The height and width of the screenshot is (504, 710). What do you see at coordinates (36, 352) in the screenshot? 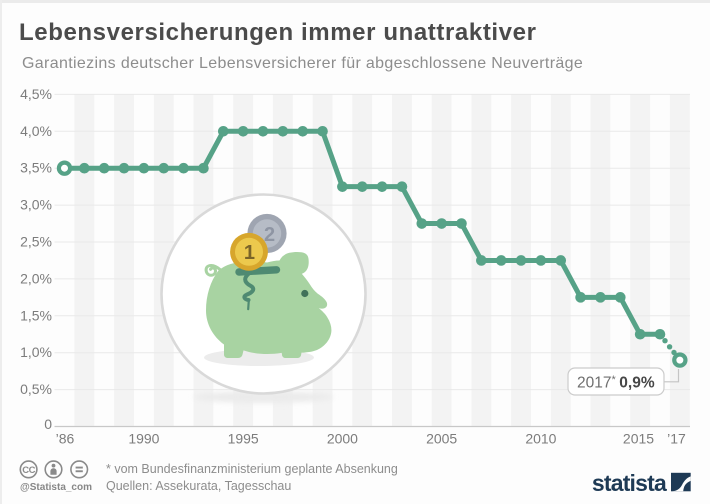
I see `svg-text: 1,0%` at bounding box center [36, 352].